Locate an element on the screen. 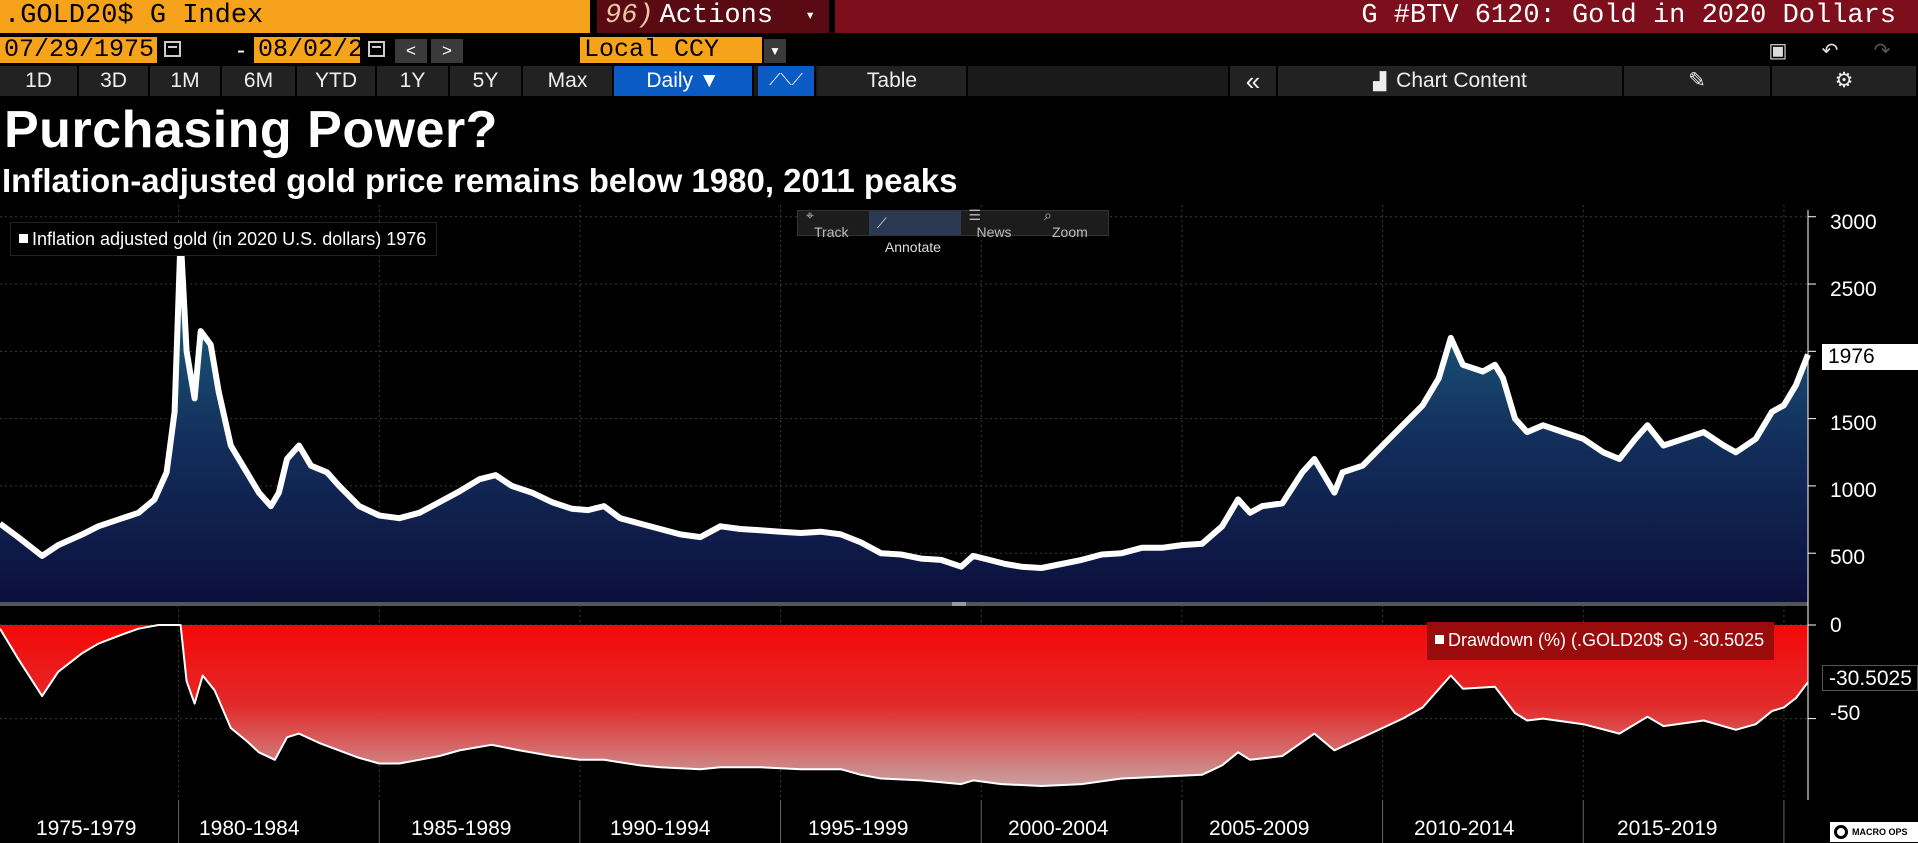 Image resolution: width=1918 pixels, height=843 pixels. x-period-label: 1995-1999 is located at coordinates (858, 828).